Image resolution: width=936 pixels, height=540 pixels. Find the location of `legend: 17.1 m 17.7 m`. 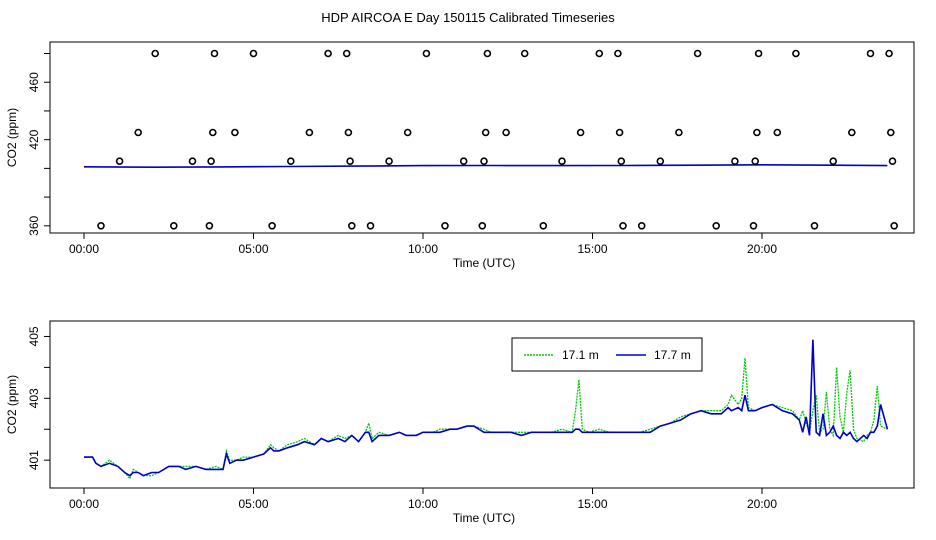

legend: 17.1 m 17.7 m is located at coordinates (607, 354).